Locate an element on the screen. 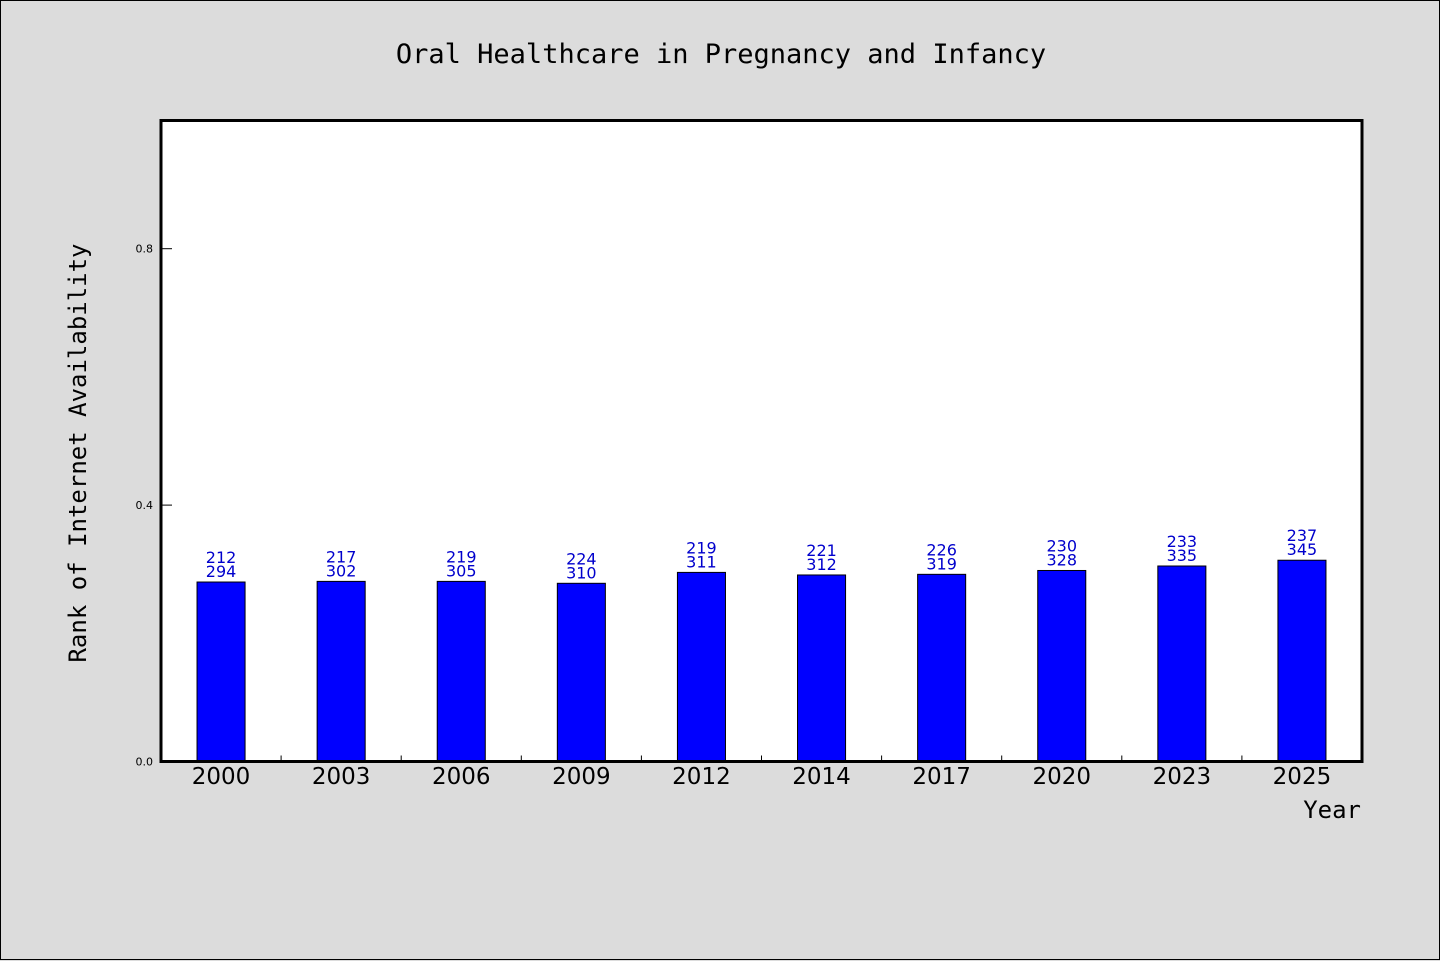 The height and width of the screenshot is (961, 1440). x-tick-label-2023: 2023 is located at coordinates (1182, 777).